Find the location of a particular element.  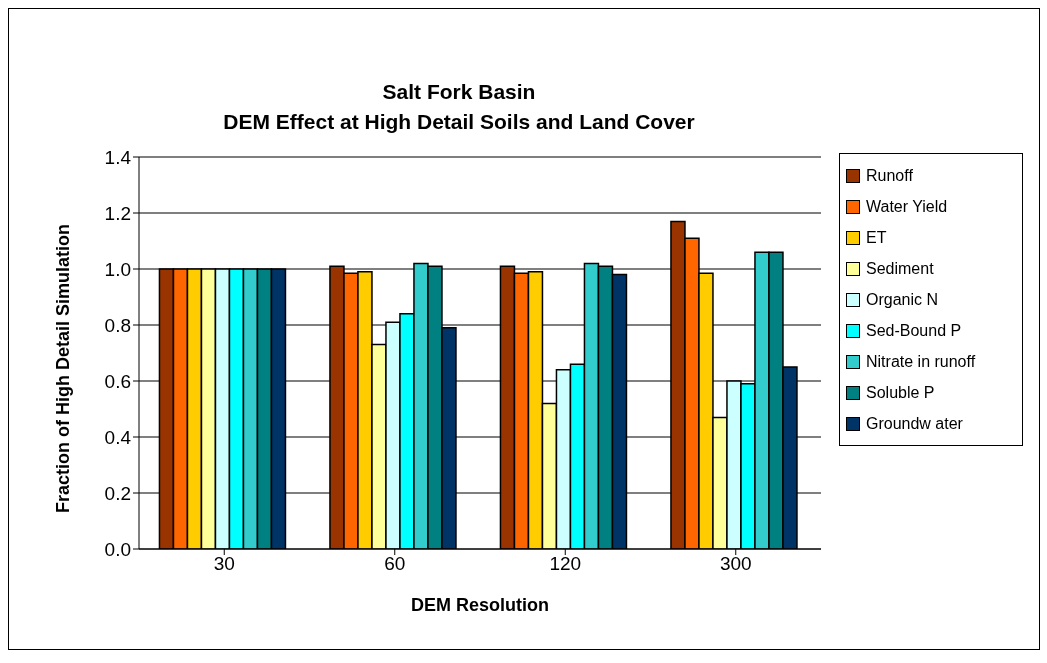

legend-label: Soluble P is located at coordinates (900, 392).